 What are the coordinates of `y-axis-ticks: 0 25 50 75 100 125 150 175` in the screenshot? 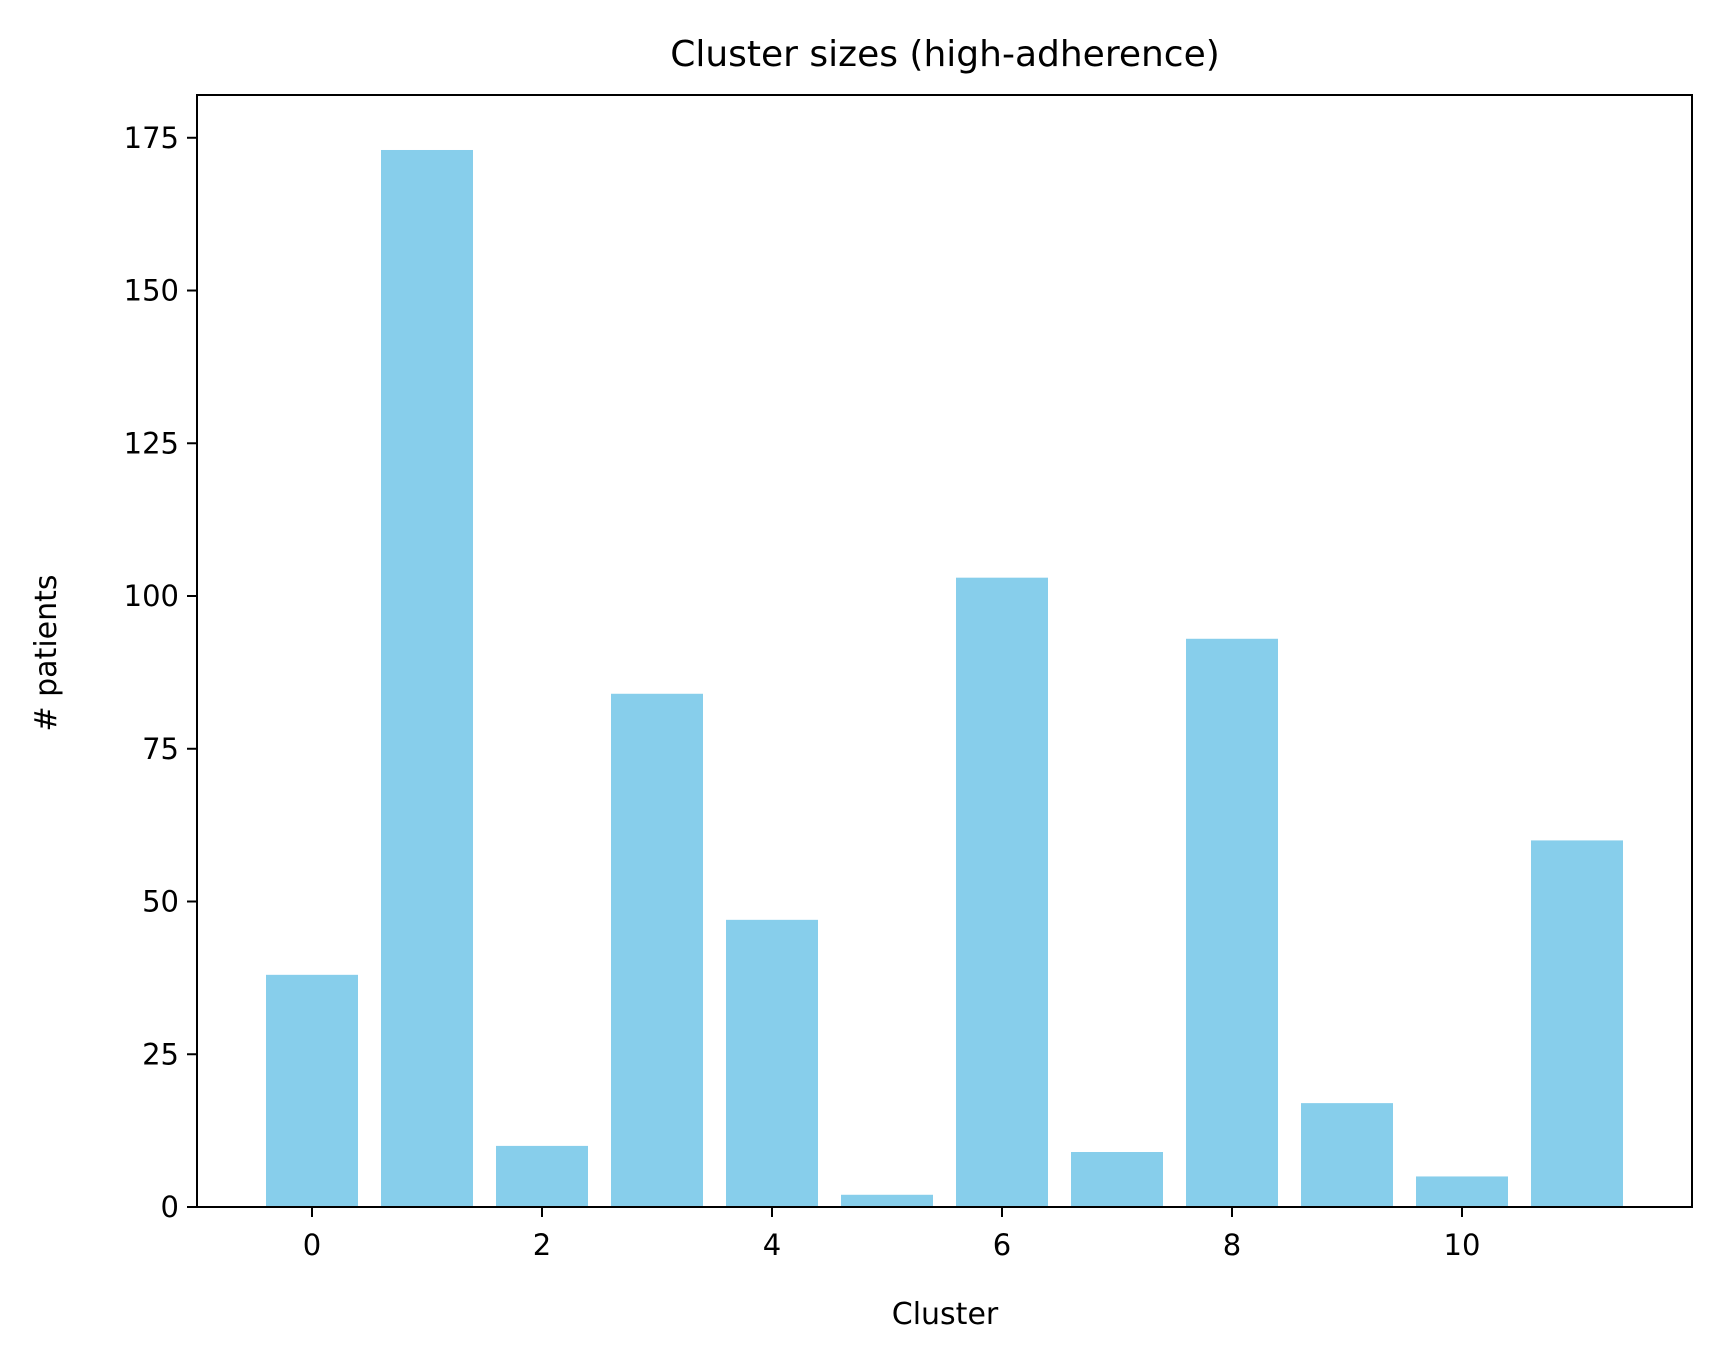 It's located at (160, 672).